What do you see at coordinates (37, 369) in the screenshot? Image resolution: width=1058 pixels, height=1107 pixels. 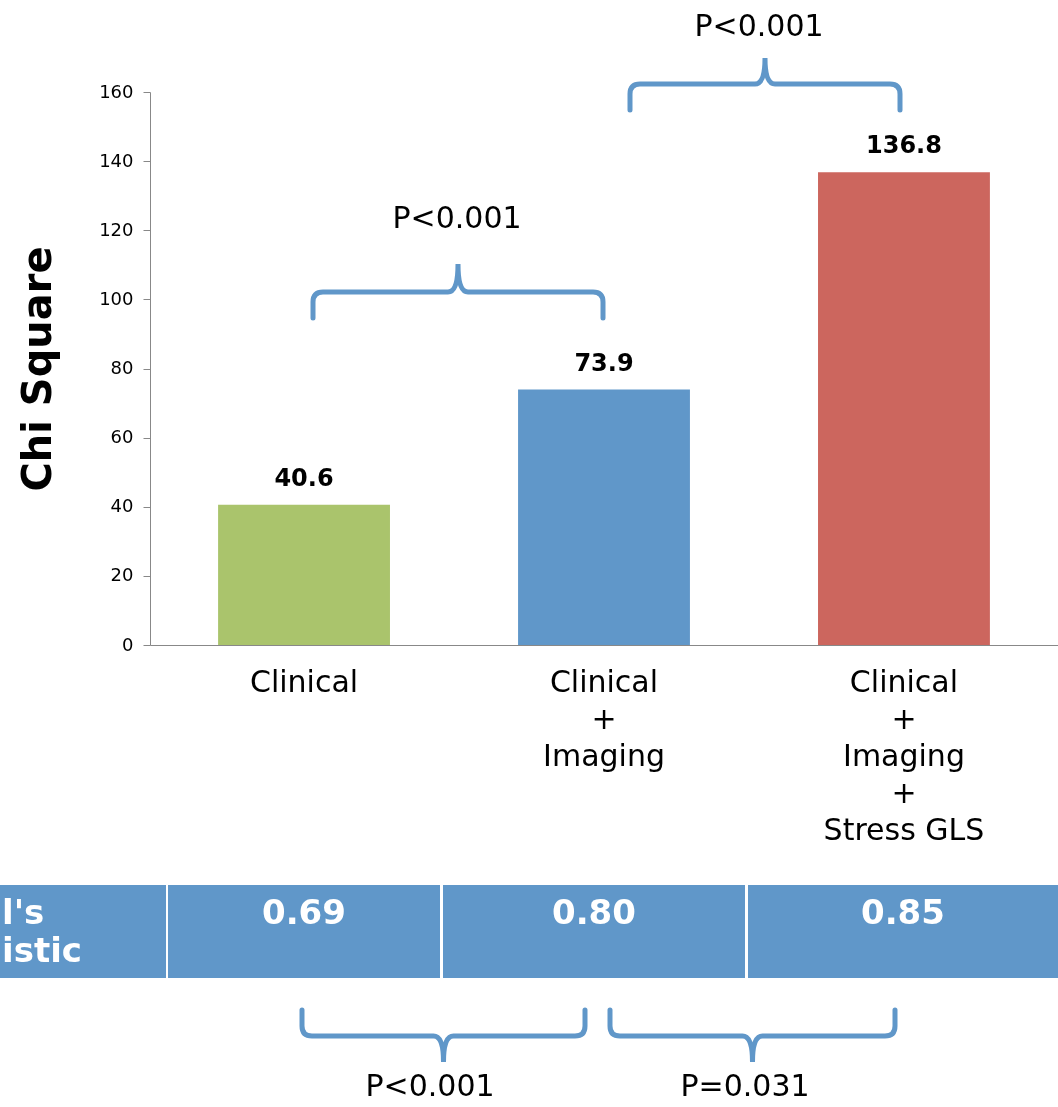 I see `y-axis-title: Chi Square` at bounding box center [37, 369].